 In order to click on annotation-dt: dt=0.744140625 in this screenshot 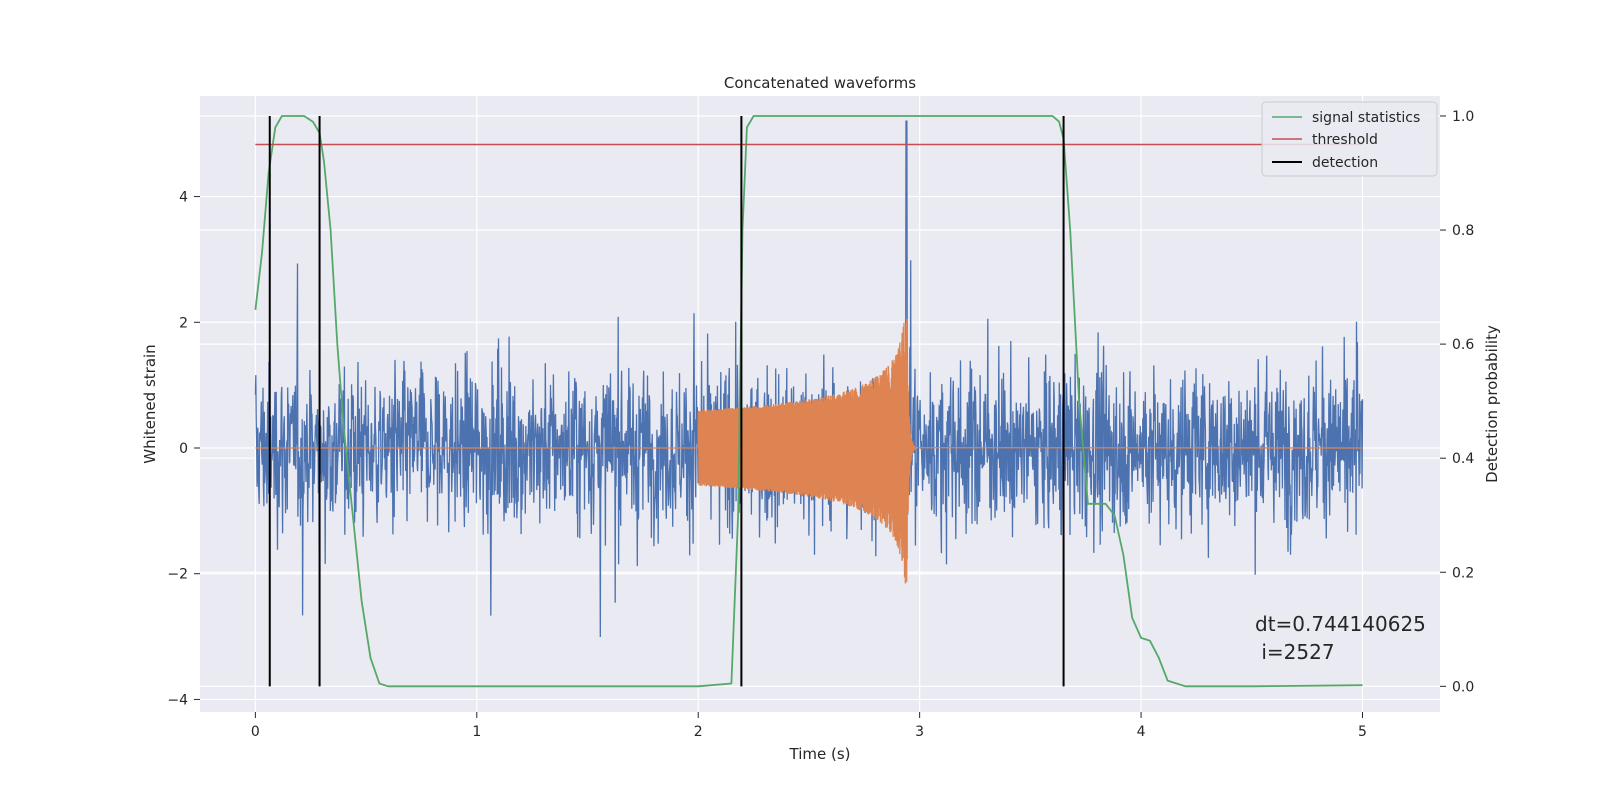, I will do `click(1340, 624)`.